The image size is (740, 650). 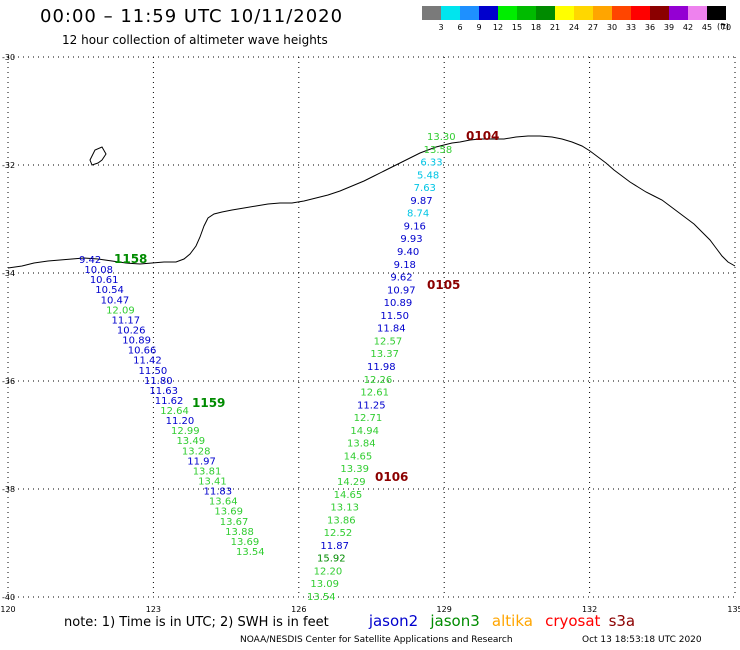 I want to click on wave-height-value: 11.20, so click(x=180, y=421).